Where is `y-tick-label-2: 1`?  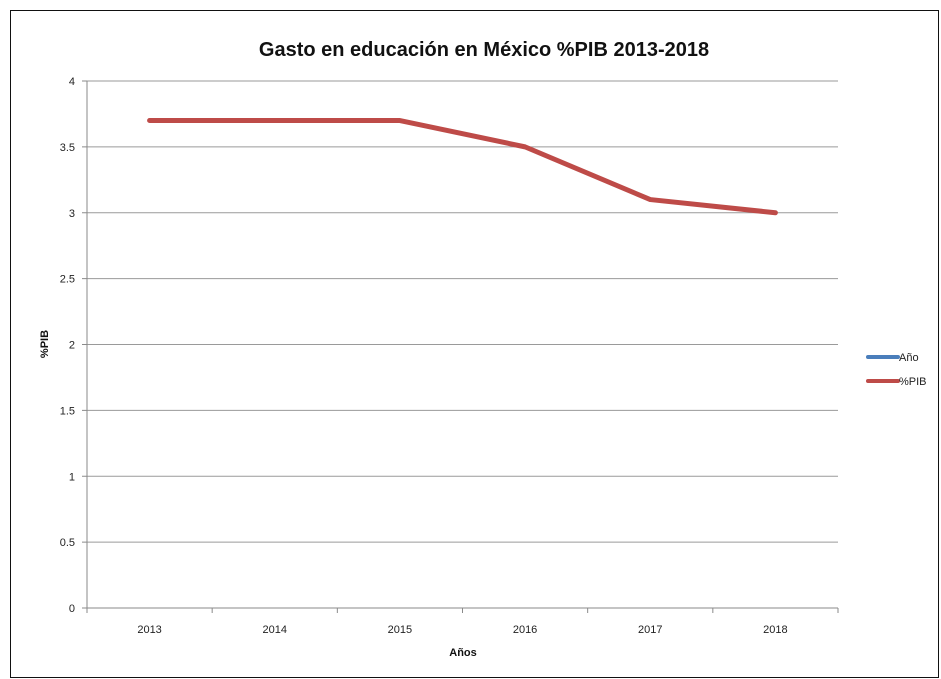 y-tick-label-2: 1 is located at coordinates (72, 477).